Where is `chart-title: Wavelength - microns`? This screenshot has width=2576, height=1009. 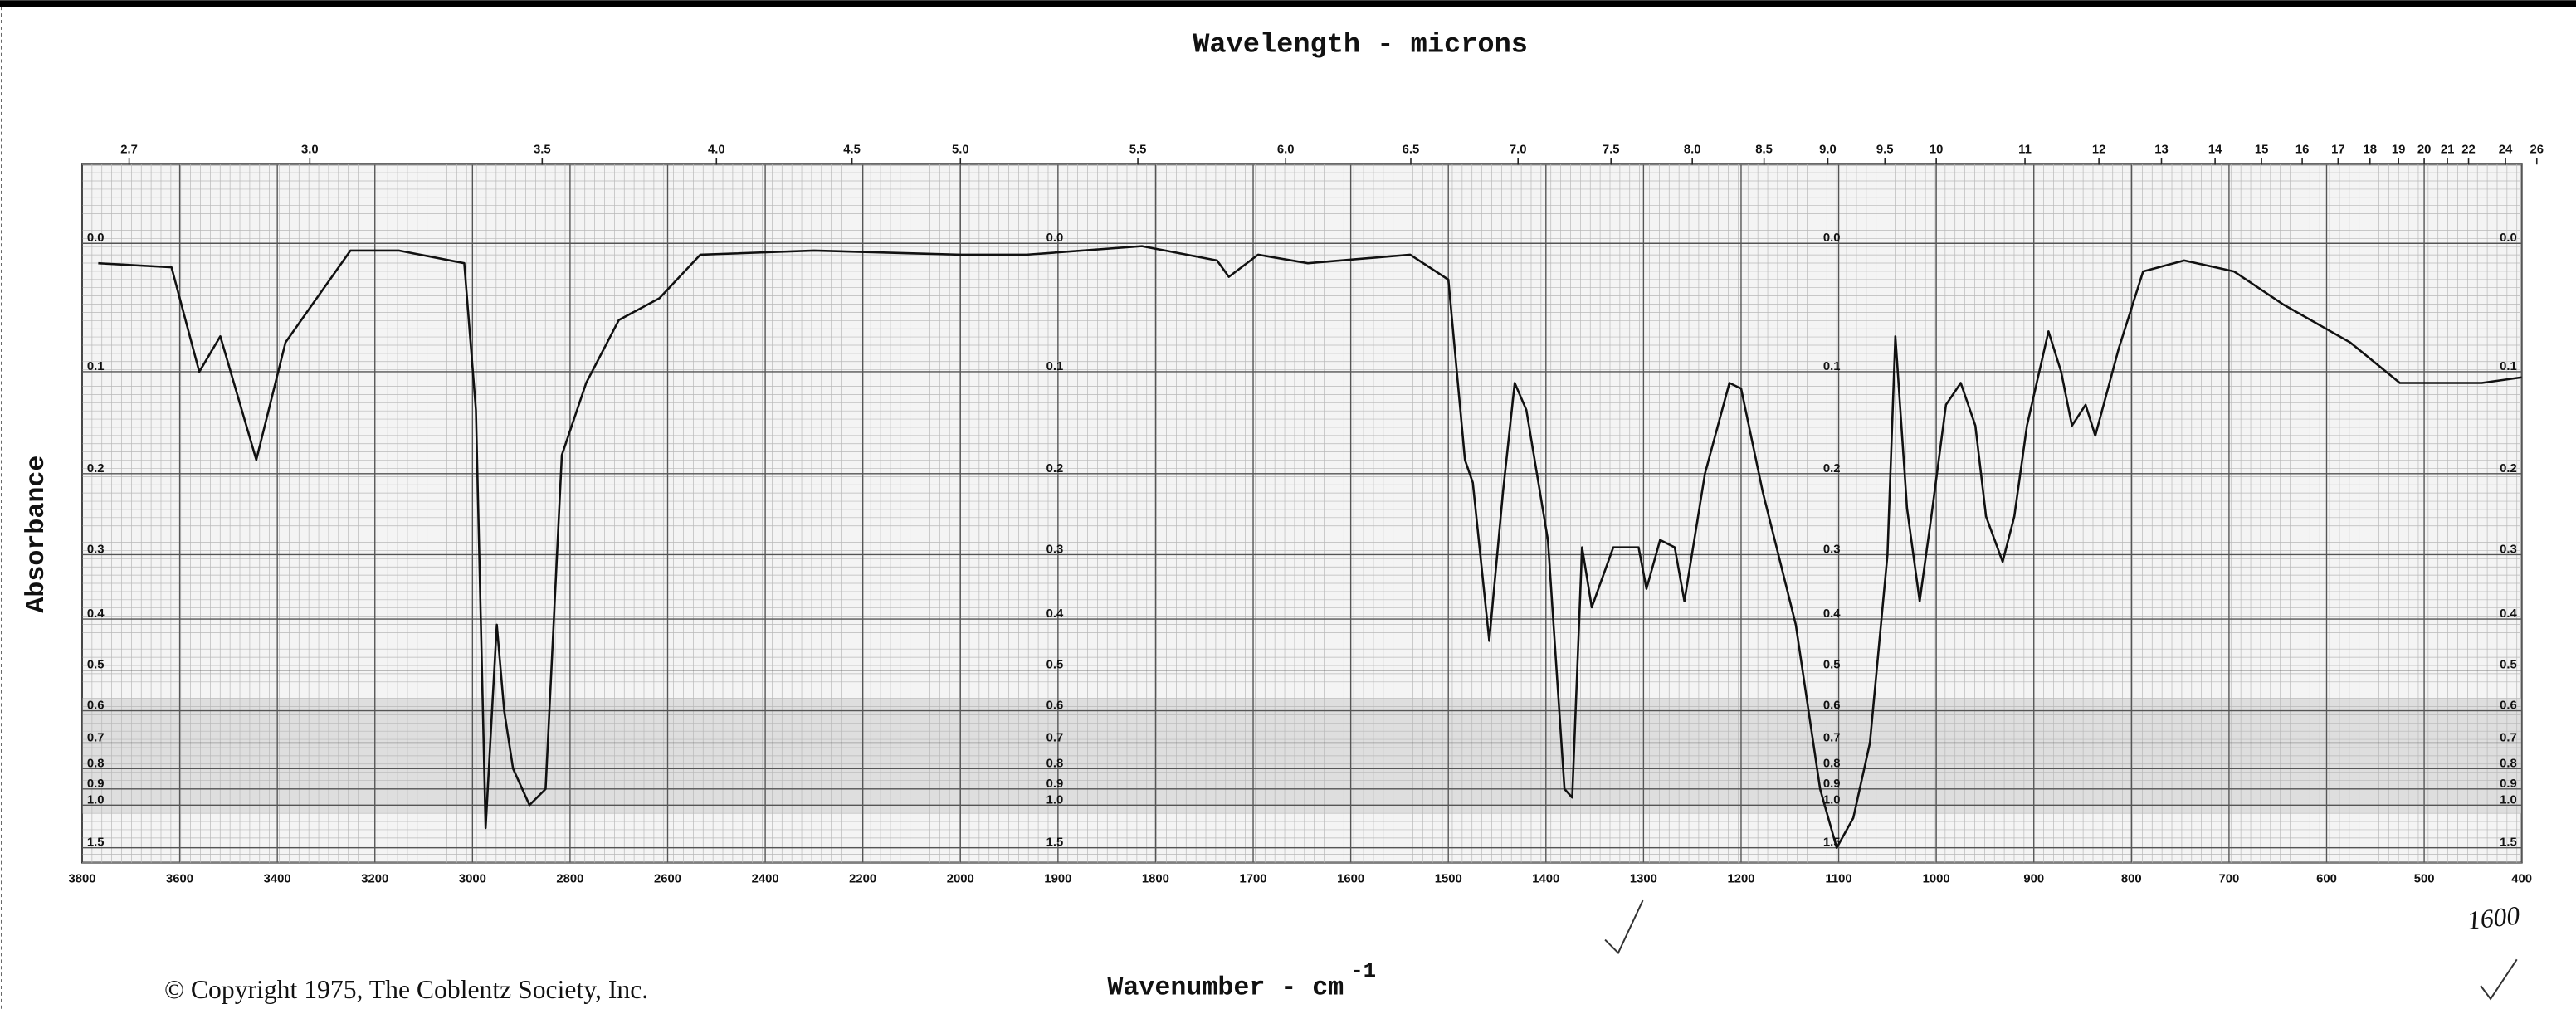
chart-title: Wavelength - microns is located at coordinates (1361, 45).